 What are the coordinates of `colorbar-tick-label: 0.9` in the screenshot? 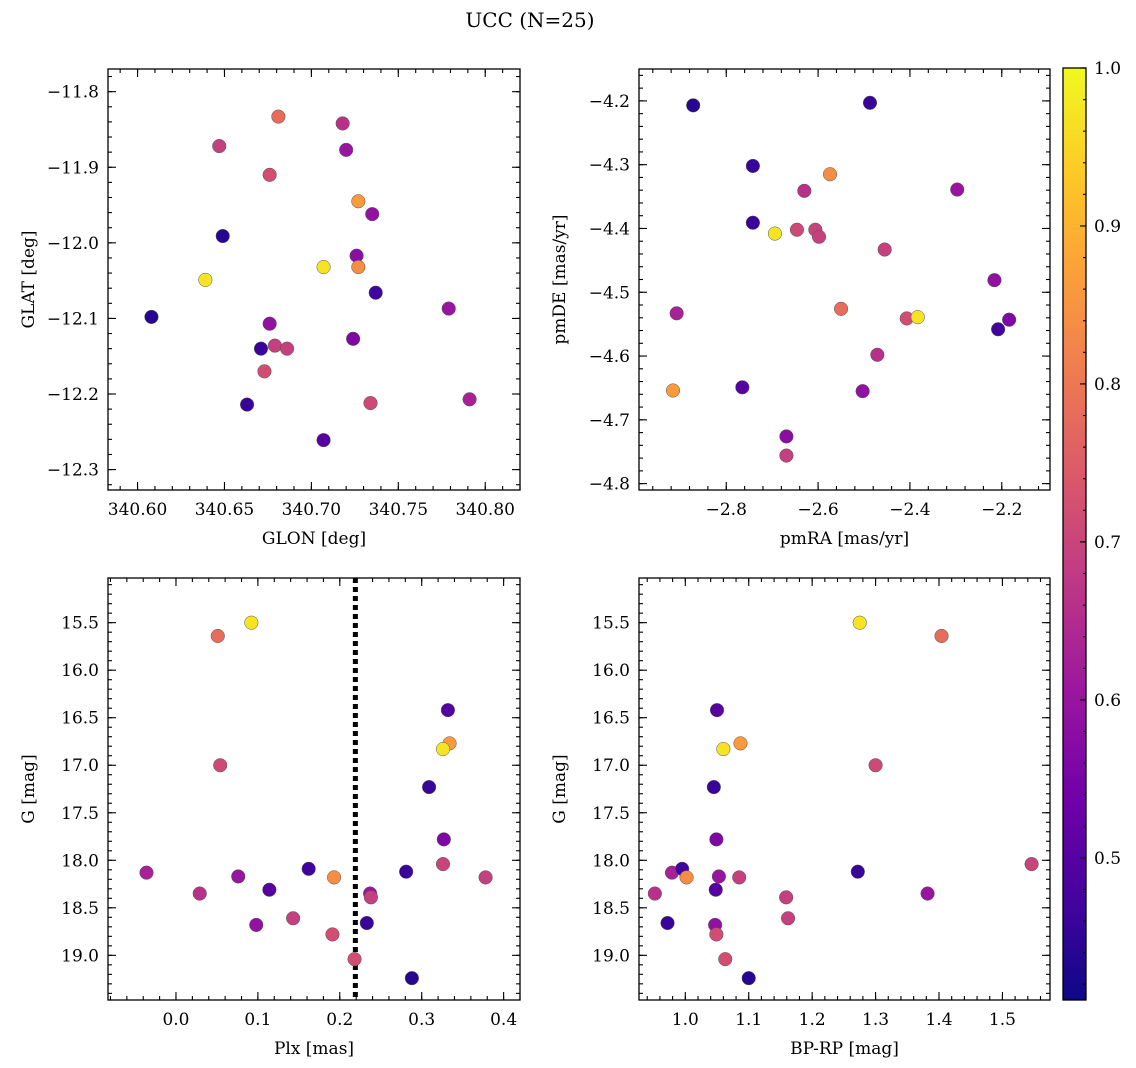 It's located at (1107, 227).